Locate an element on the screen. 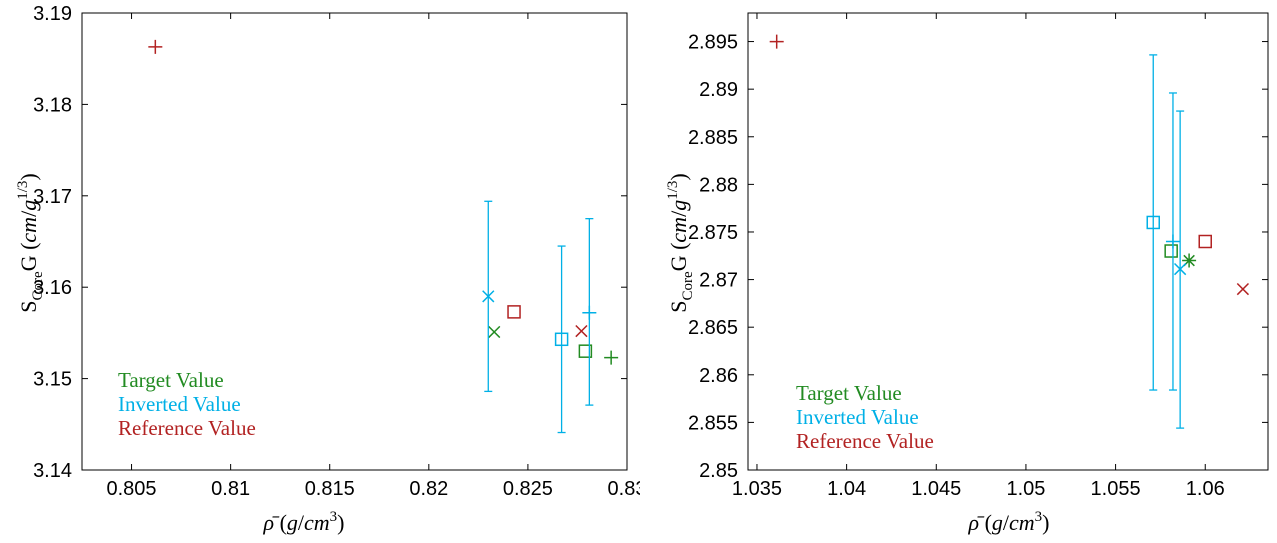 The width and height of the screenshot is (1277, 543). x-tick-label: 0.81 is located at coordinates (230, 489).